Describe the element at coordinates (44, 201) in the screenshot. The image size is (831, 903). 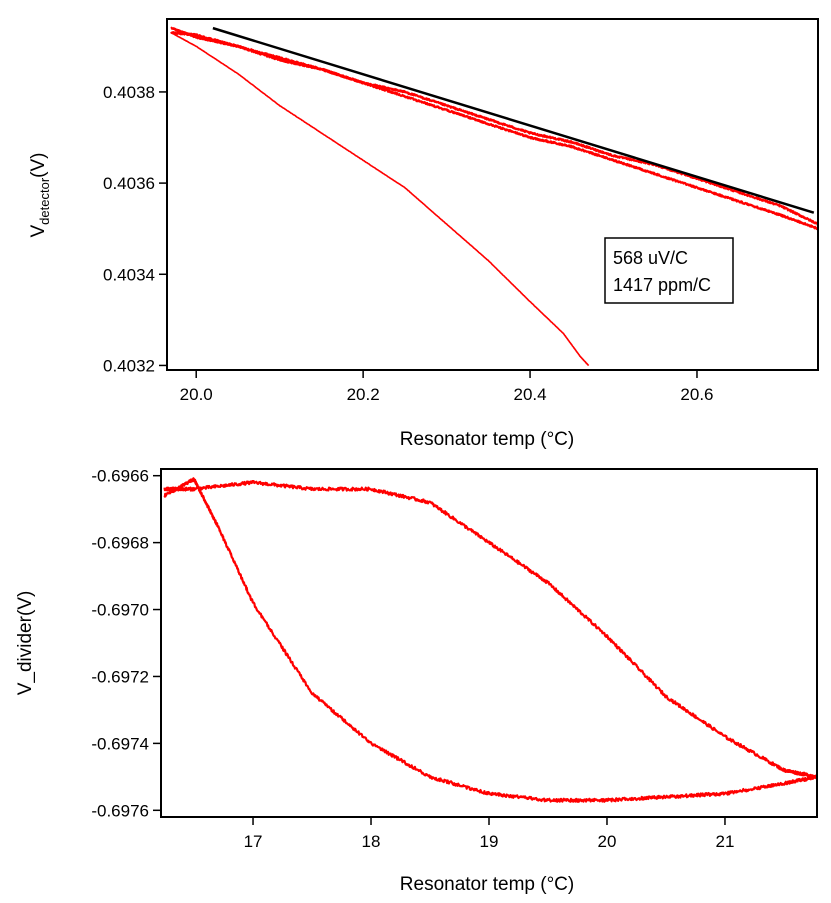
I see `y-label-subscript: detector` at that location.